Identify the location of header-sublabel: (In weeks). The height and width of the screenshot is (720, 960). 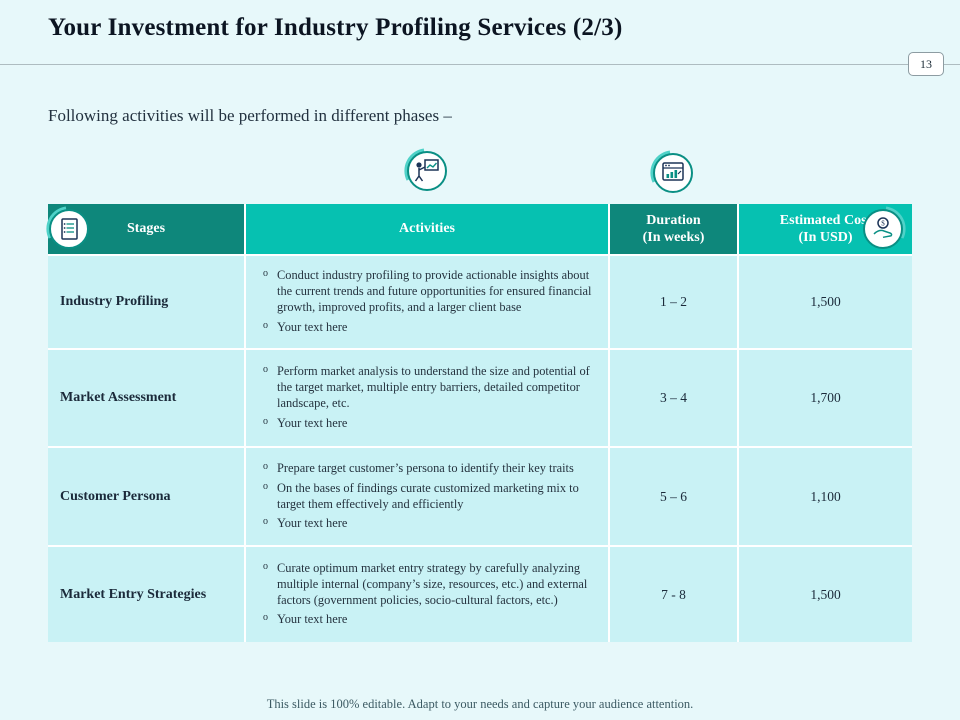
(673, 237).